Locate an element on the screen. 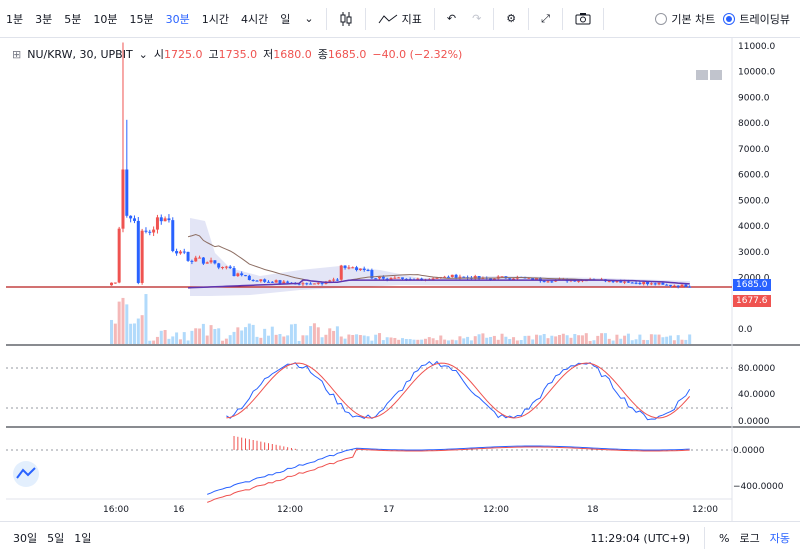  camera-icon is located at coordinates (583, 19).